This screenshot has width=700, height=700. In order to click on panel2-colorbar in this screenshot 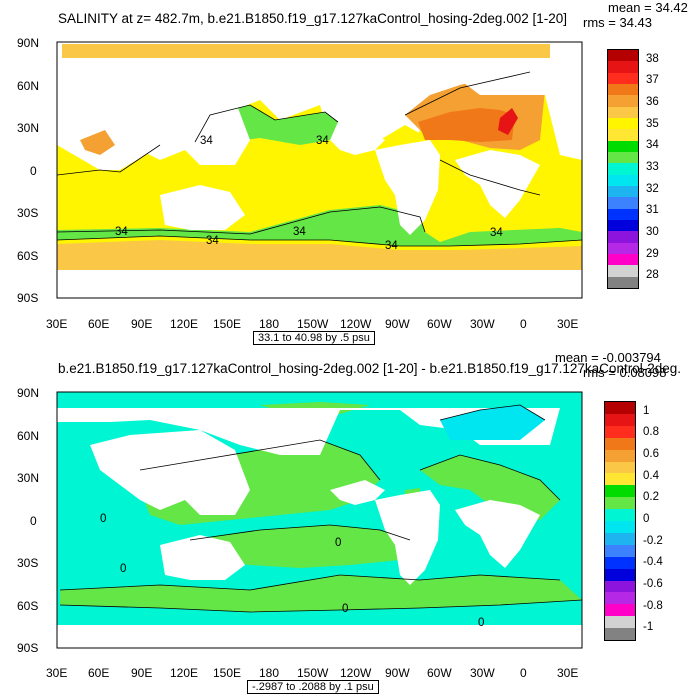, I will do `click(620, 521)`.